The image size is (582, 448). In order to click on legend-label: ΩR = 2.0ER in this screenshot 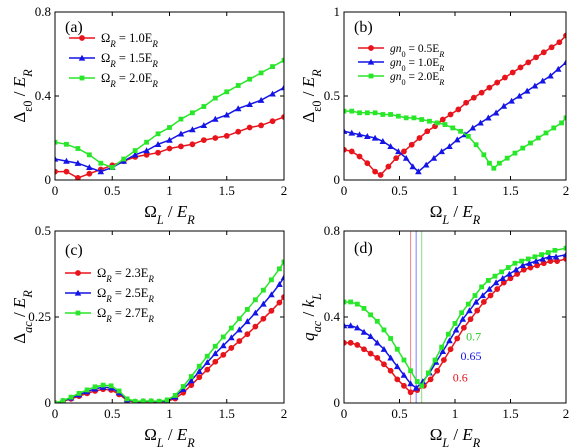, I will do `click(129, 80)`.